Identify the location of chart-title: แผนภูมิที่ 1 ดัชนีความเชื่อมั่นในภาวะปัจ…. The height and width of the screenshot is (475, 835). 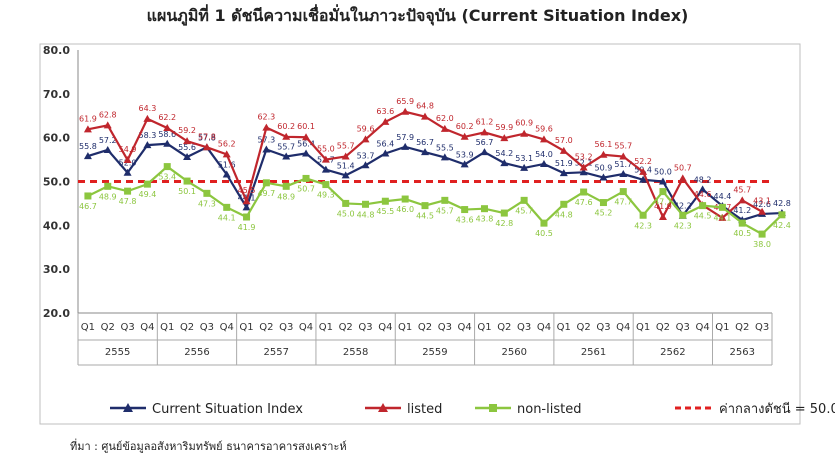
(417, 15).